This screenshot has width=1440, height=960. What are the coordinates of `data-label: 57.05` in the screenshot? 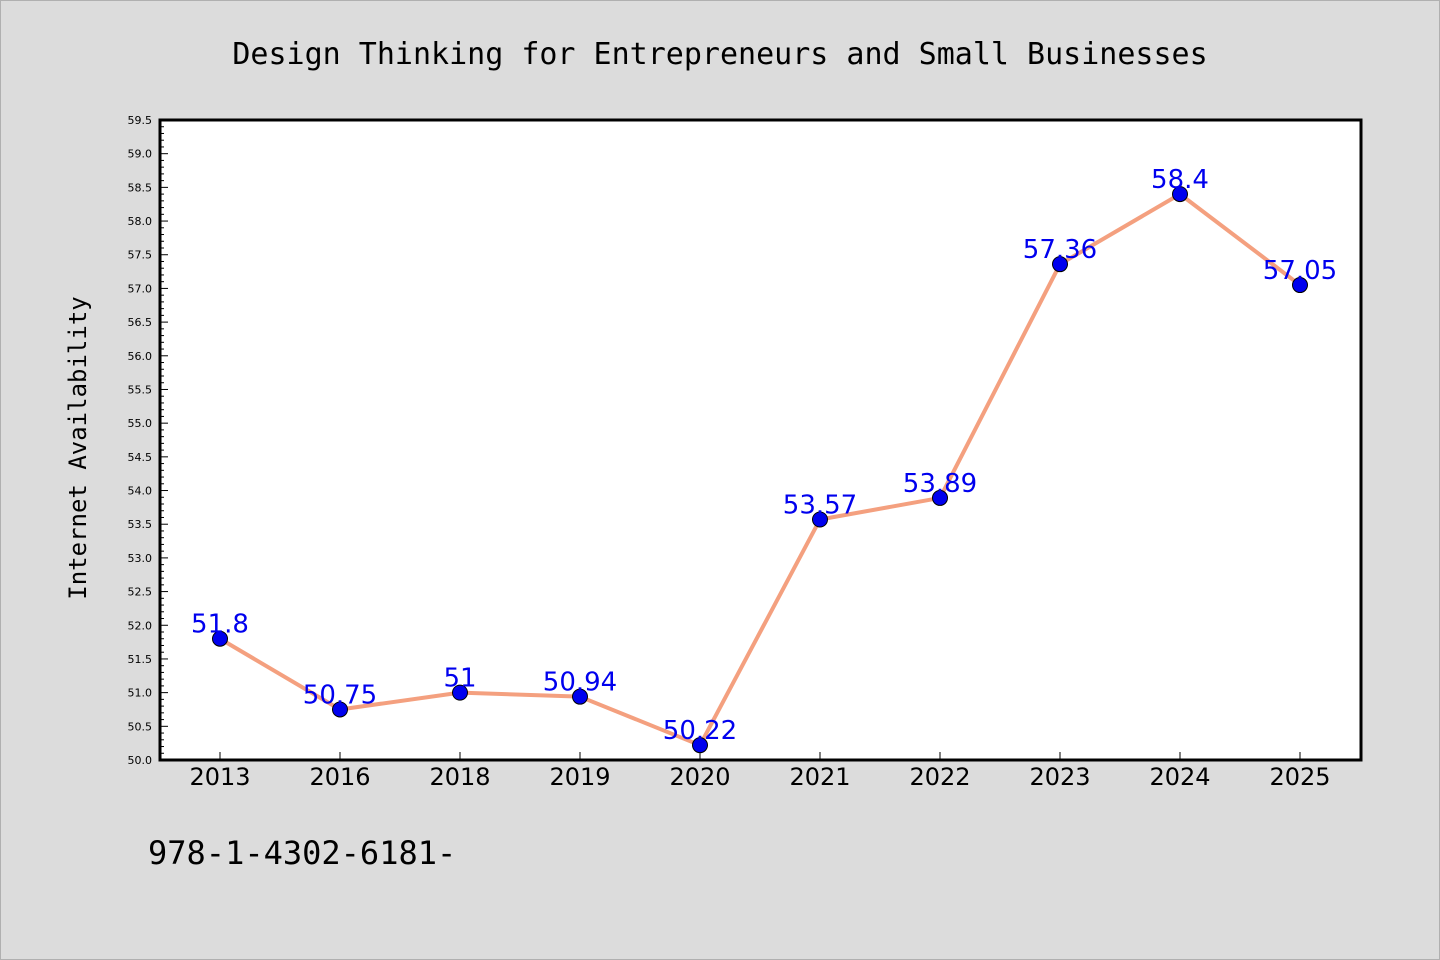 It's located at (1300, 271).